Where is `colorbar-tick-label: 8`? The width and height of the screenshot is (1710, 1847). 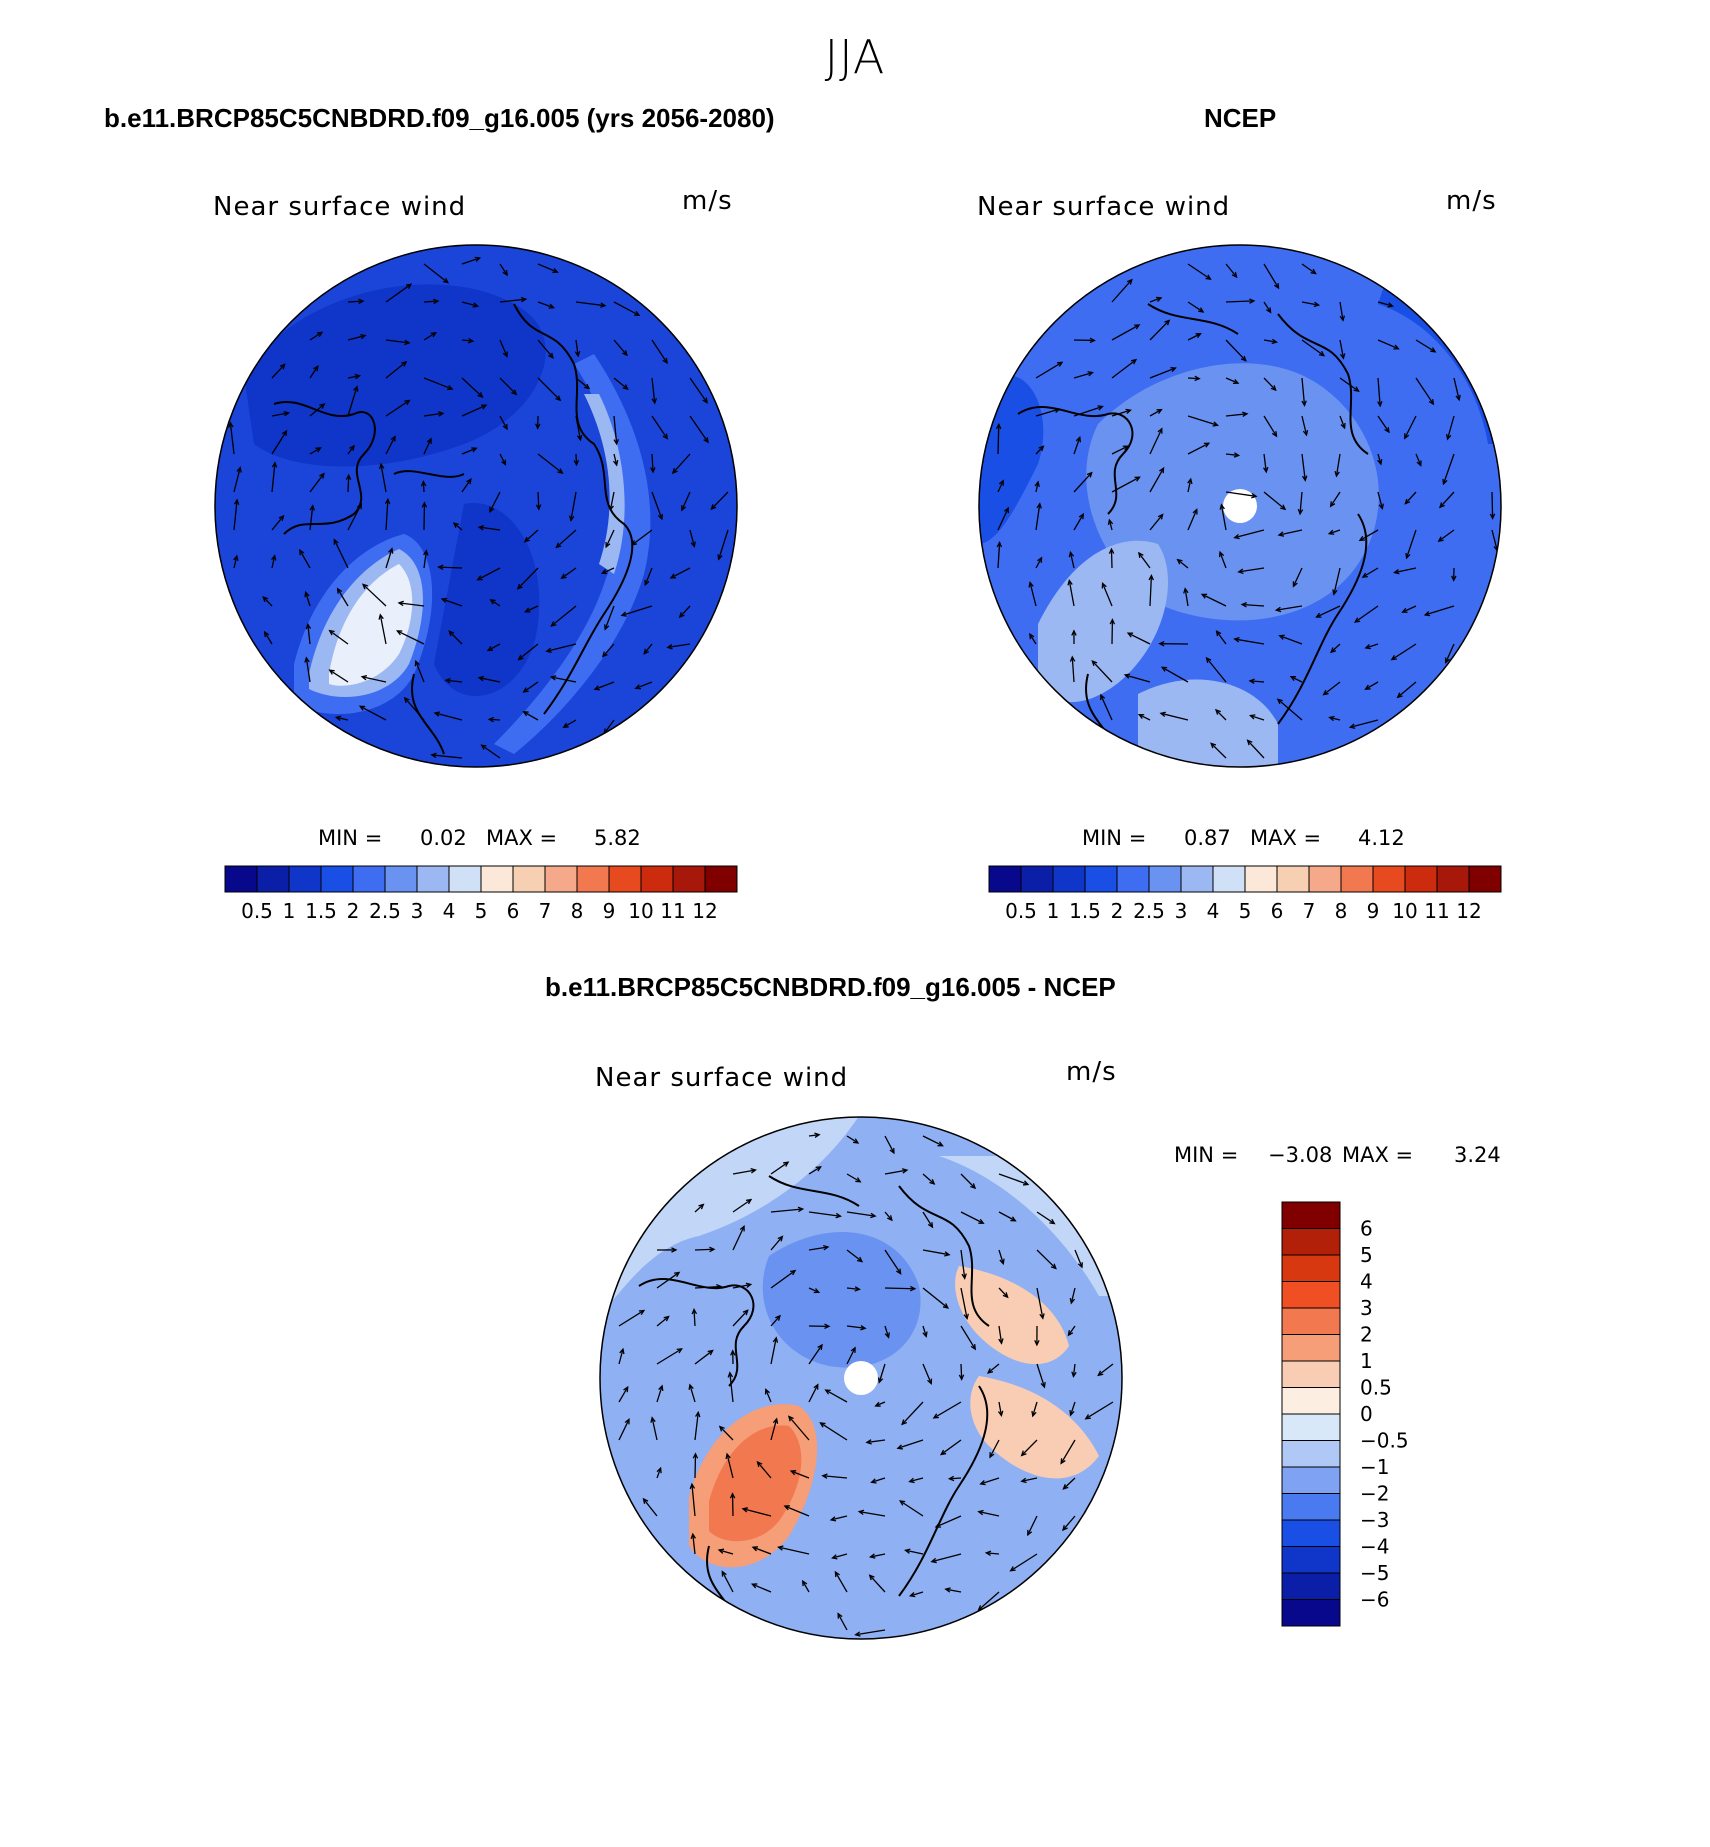
colorbar-tick-label: 8 is located at coordinates (1341, 911).